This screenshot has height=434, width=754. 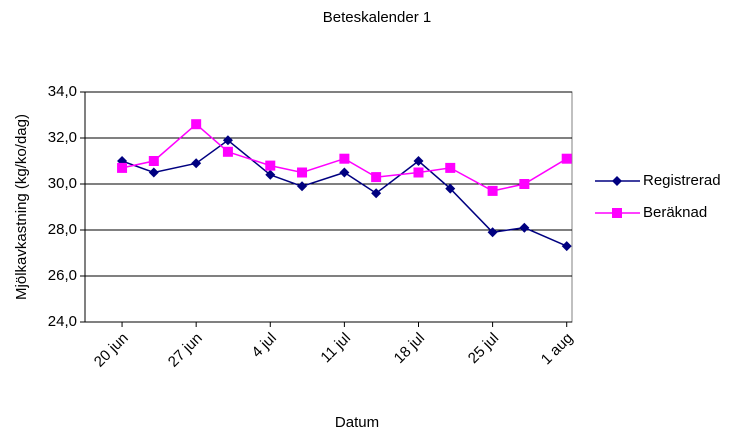 I want to click on y-tick-label: 34,0, so click(x=62, y=91).